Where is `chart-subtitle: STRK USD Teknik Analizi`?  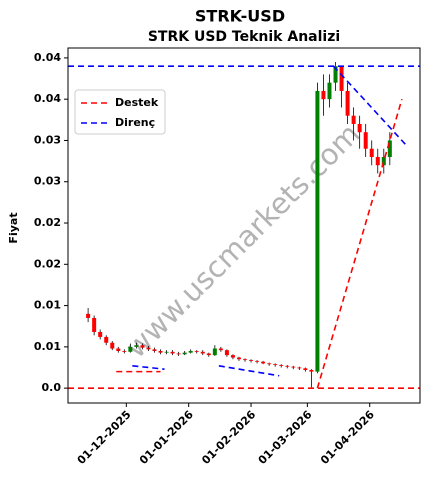
chart-subtitle: STRK USD Teknik Analizi is located at coordinates (244, 37).